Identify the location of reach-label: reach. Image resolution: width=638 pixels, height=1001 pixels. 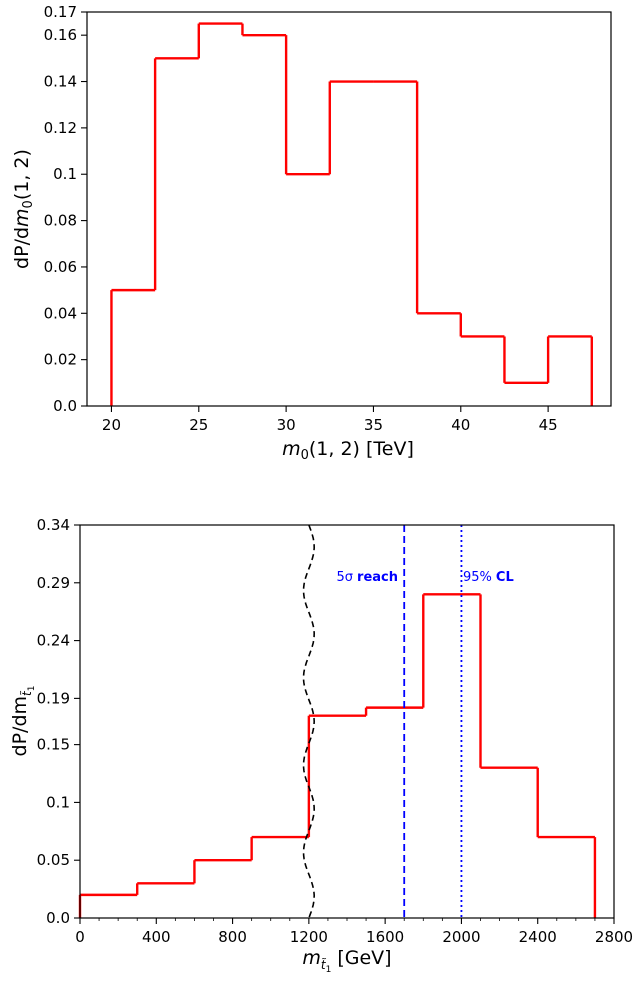
(377, 577).